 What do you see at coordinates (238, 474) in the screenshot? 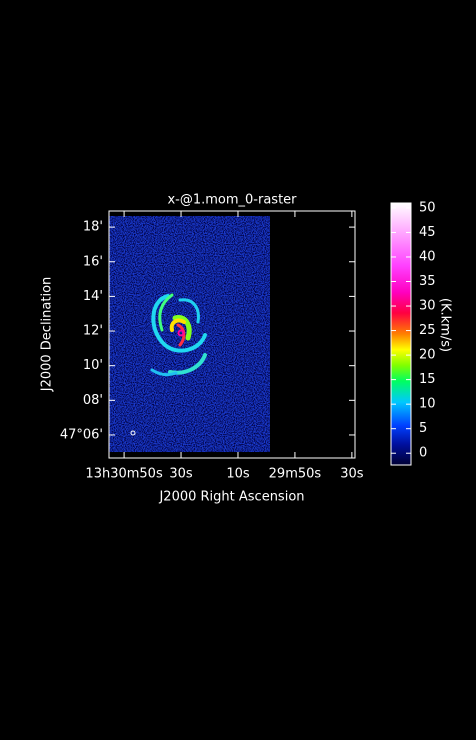
I see `x-tick-label: 10s` at bounding box center [238, 474].